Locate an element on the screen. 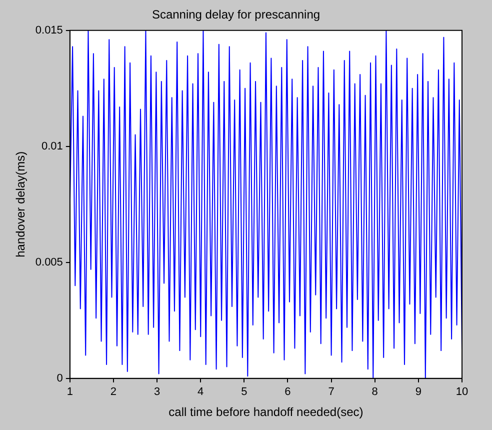 The width and height of the screenshot is (492, 430). x-tick-label: 2 is located at coordinates (113, 392).